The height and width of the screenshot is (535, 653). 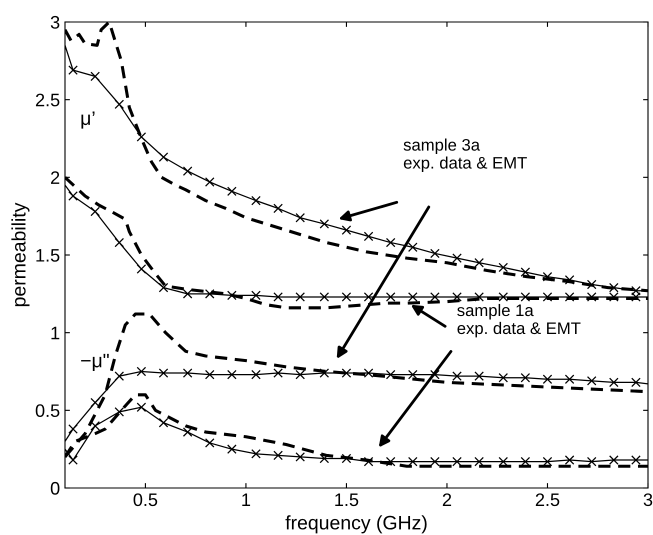 What do you see at coordinates (146, 499) in the screenshot?
I see `x-tick-label: 0.5` at bounding box center [146, 499].